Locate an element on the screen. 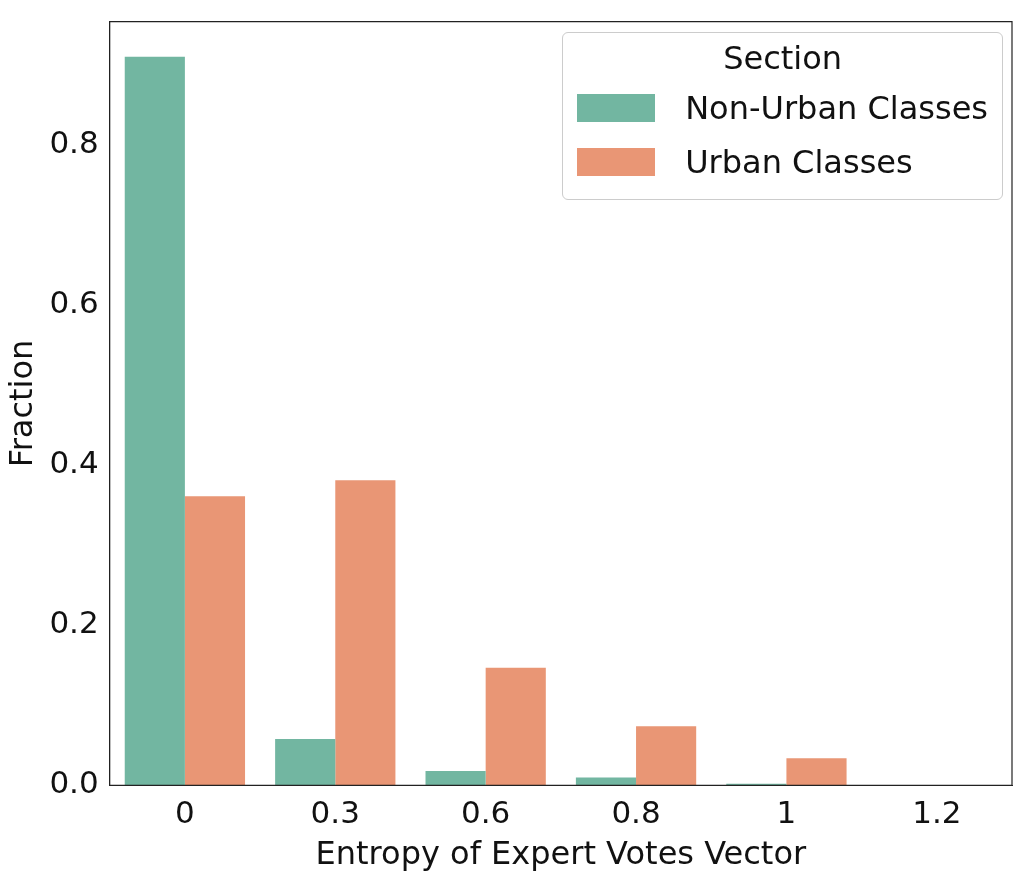  y-tick-label: 0.6 is located at coordinates (74, 302).